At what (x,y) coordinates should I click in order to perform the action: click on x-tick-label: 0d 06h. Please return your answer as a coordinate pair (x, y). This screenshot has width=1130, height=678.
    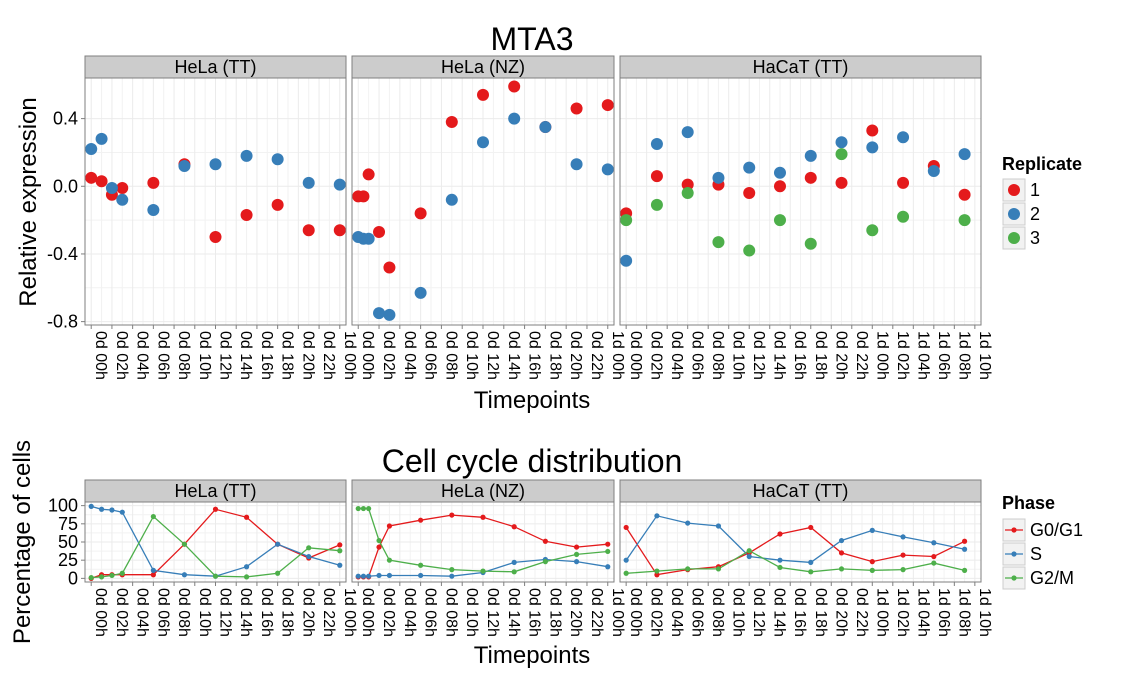
    Looking at the image, I should click on (430, 612).